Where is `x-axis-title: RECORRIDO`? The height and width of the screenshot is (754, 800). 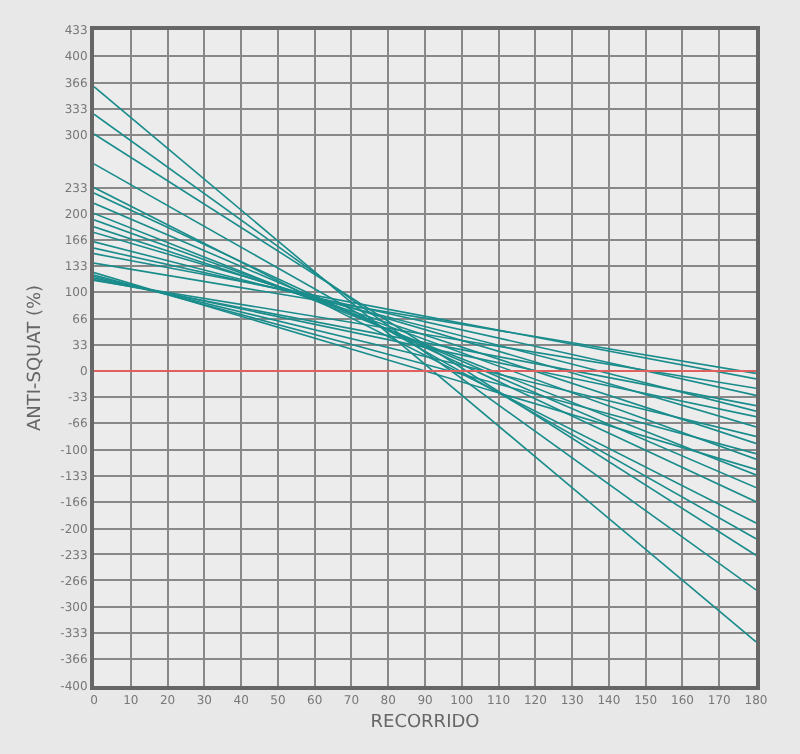 x-axis-title: RECORRIDO is located at coordinates (425, 723).